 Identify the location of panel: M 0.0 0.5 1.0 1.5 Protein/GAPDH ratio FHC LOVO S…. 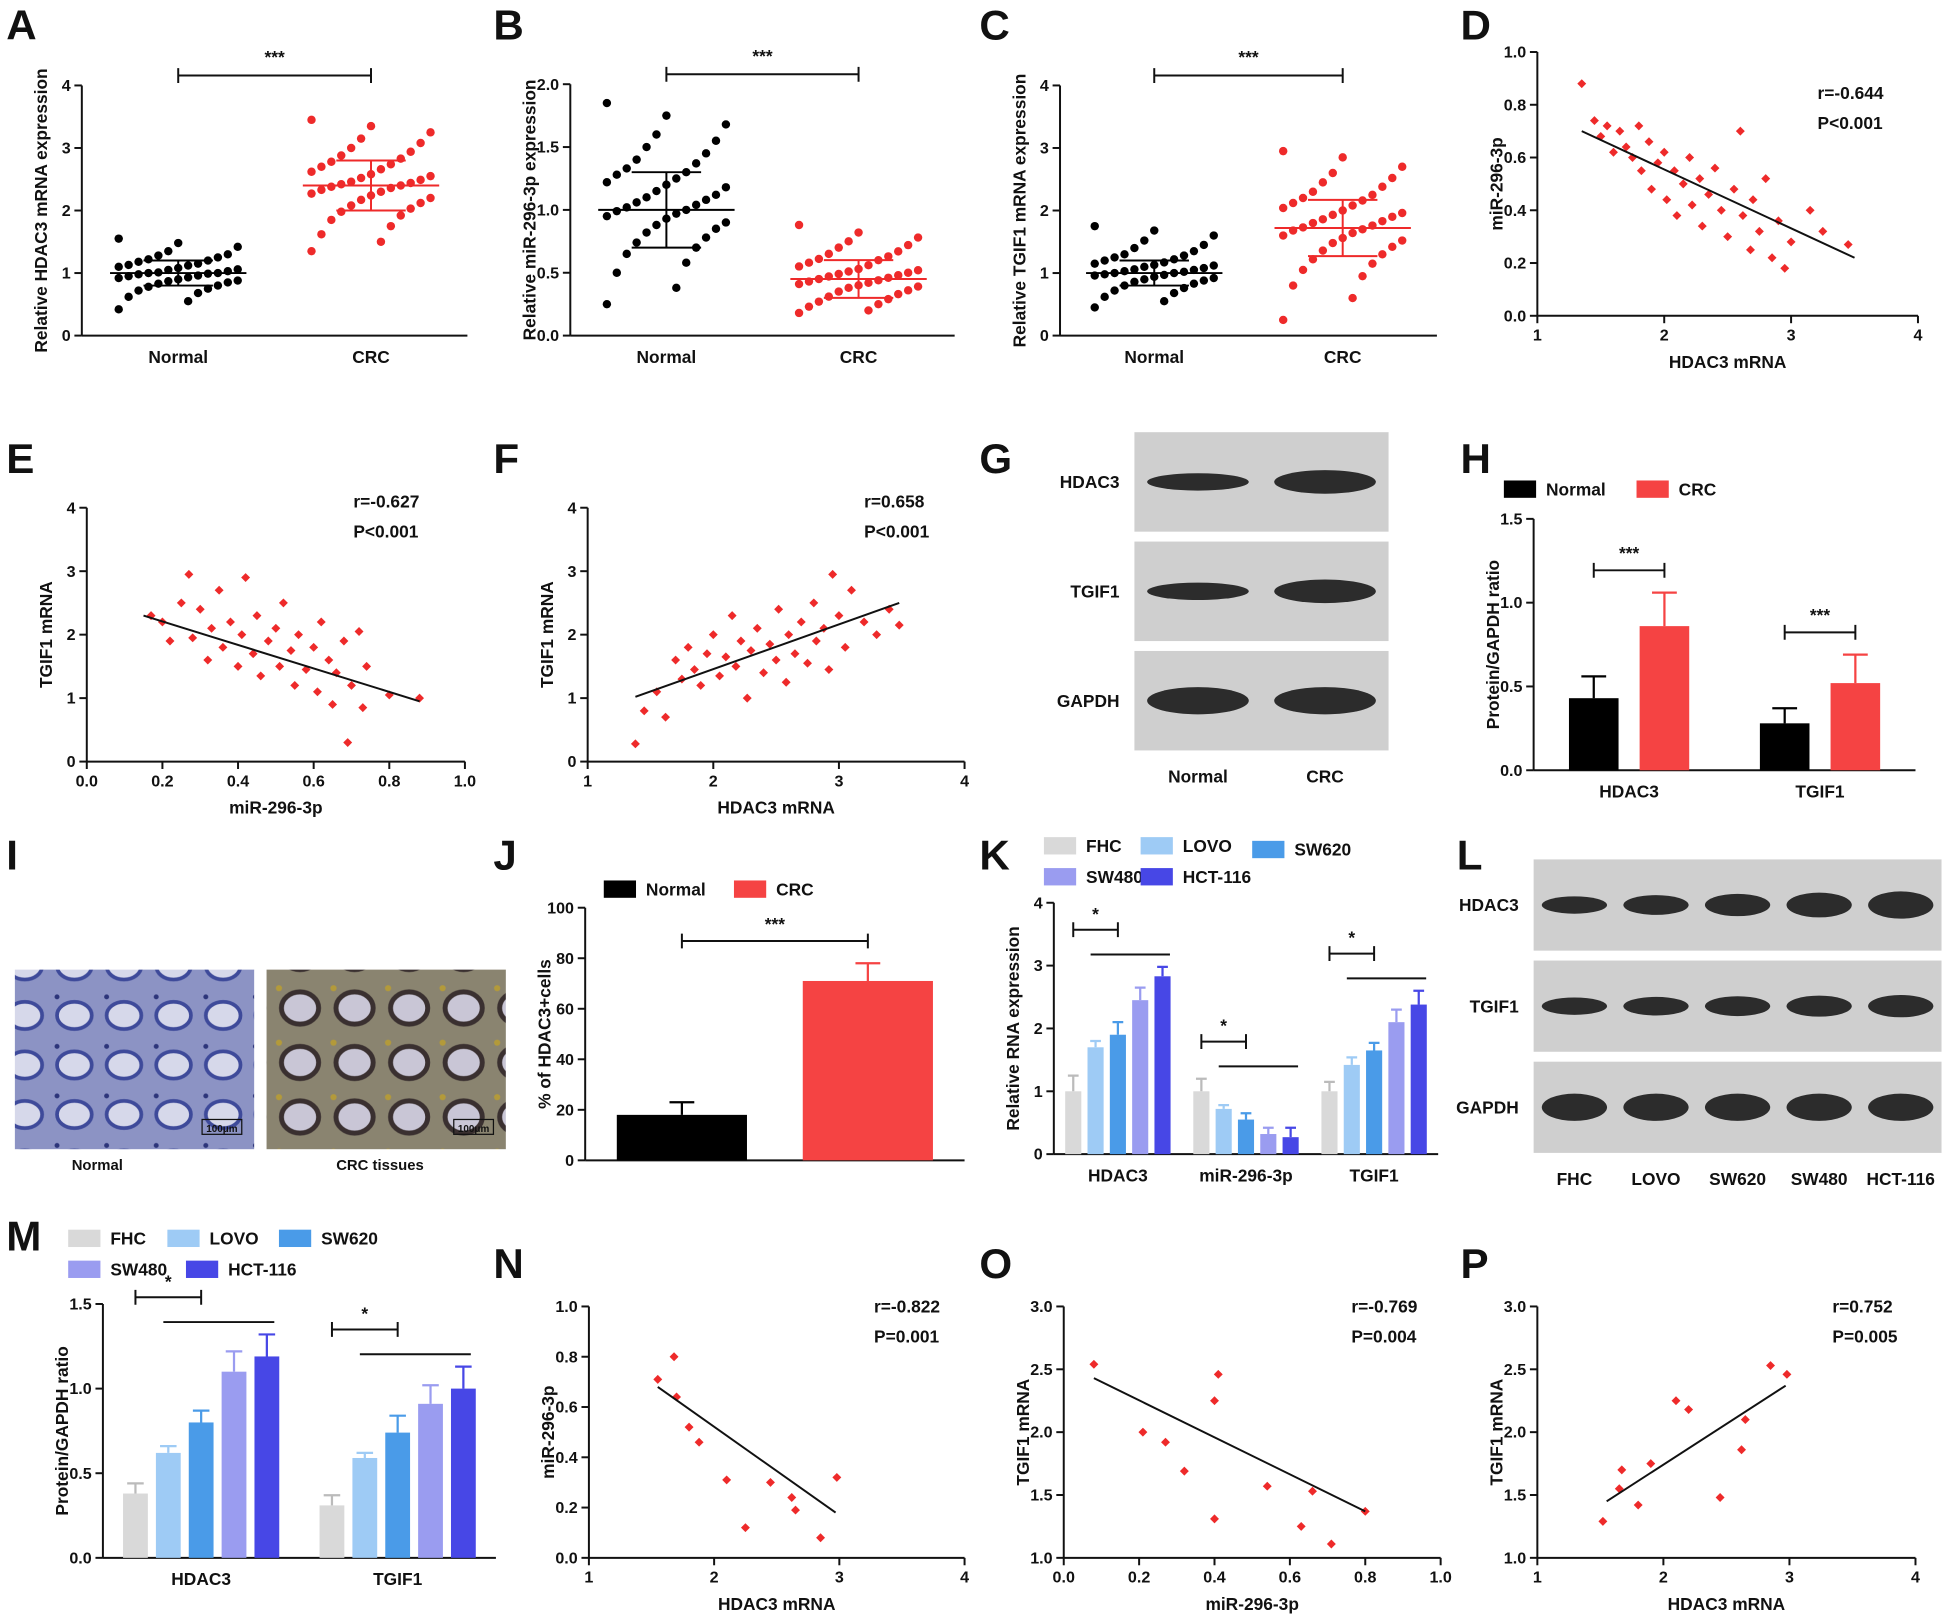
(251, 1401).